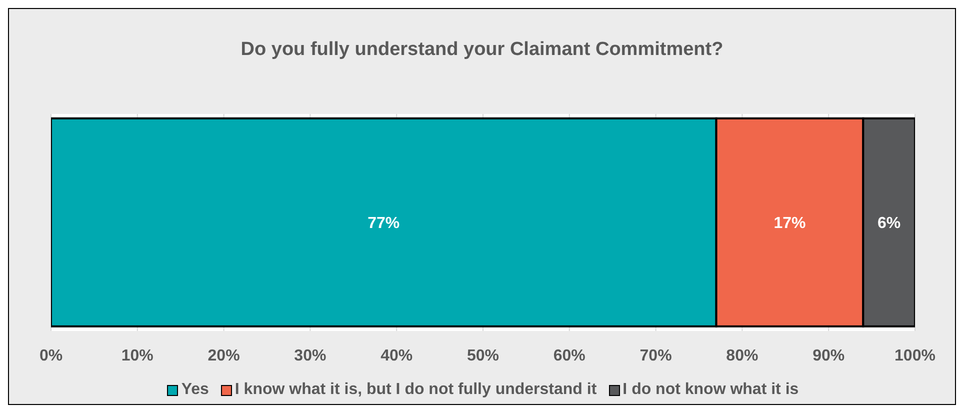  Describe the element at coordinates (483, 355) in the screenshot. I see `x-tick-label: 50%` at that location.